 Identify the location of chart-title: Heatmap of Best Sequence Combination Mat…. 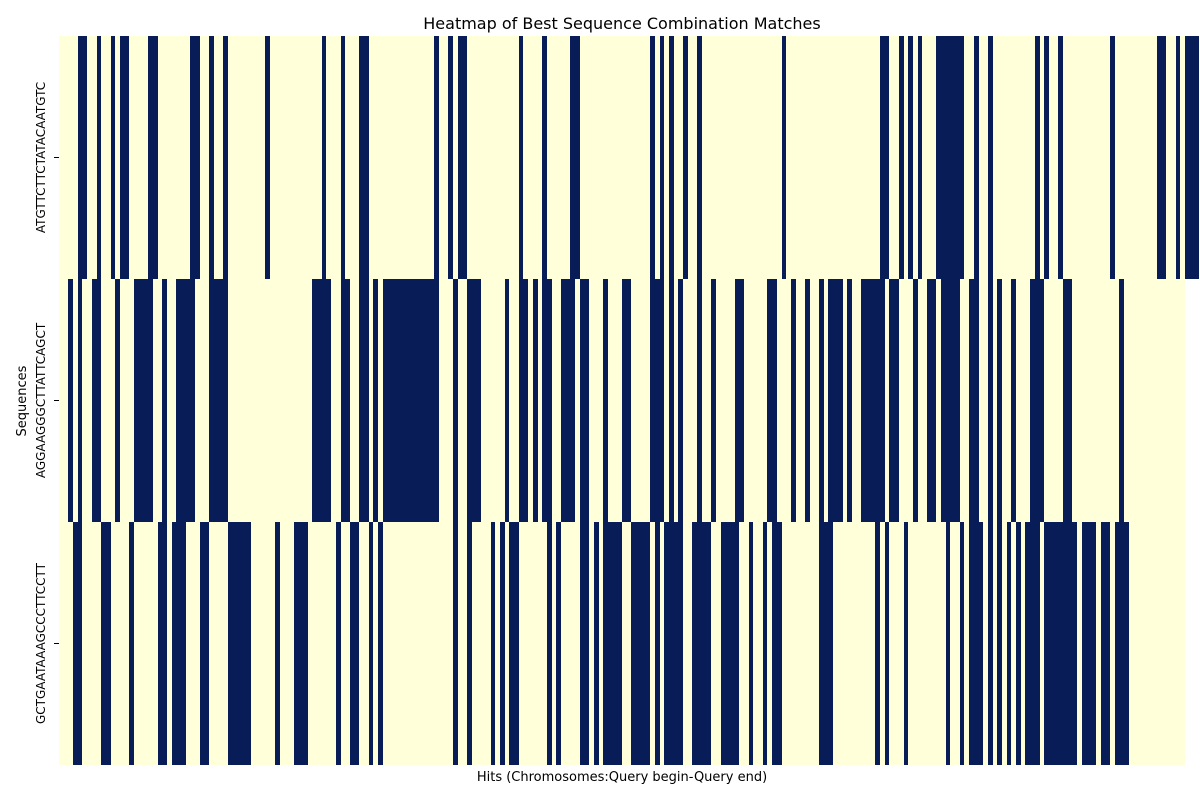
(621, 23).